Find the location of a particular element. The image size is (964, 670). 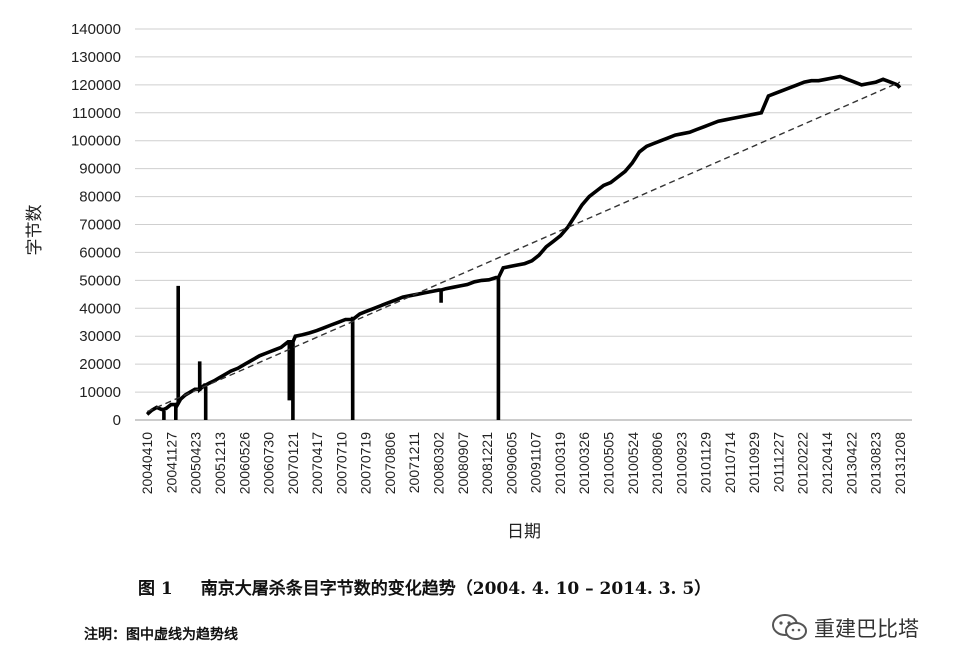

x-tick-label: 20101129 is located at coordinates (706, 462).